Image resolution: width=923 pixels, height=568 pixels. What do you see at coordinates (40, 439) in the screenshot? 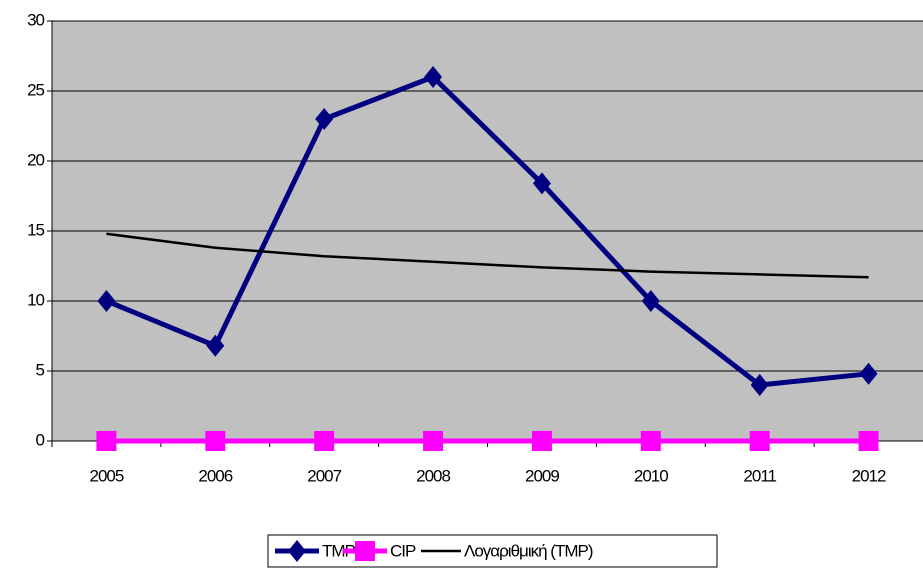
I see `y-tick-label: 0` at bounding box center [40, 439].